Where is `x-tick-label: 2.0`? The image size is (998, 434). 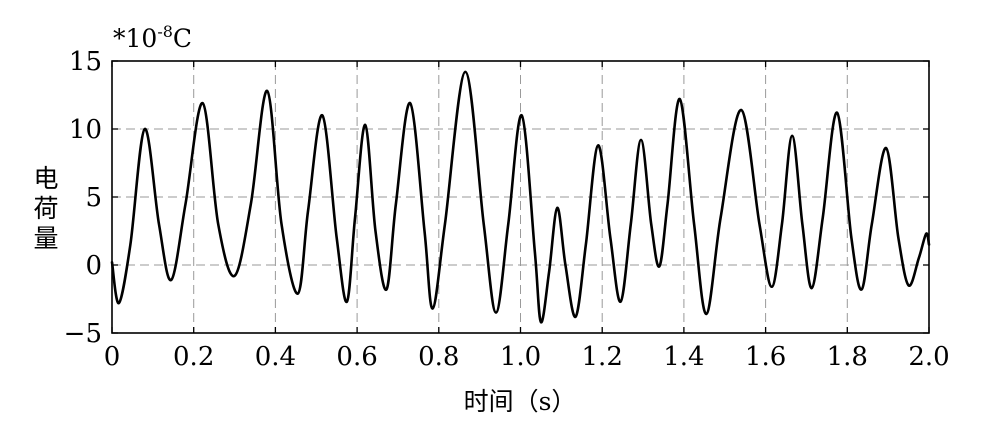 x-tick-label: 2.0 is located at coordinates (928, 357).